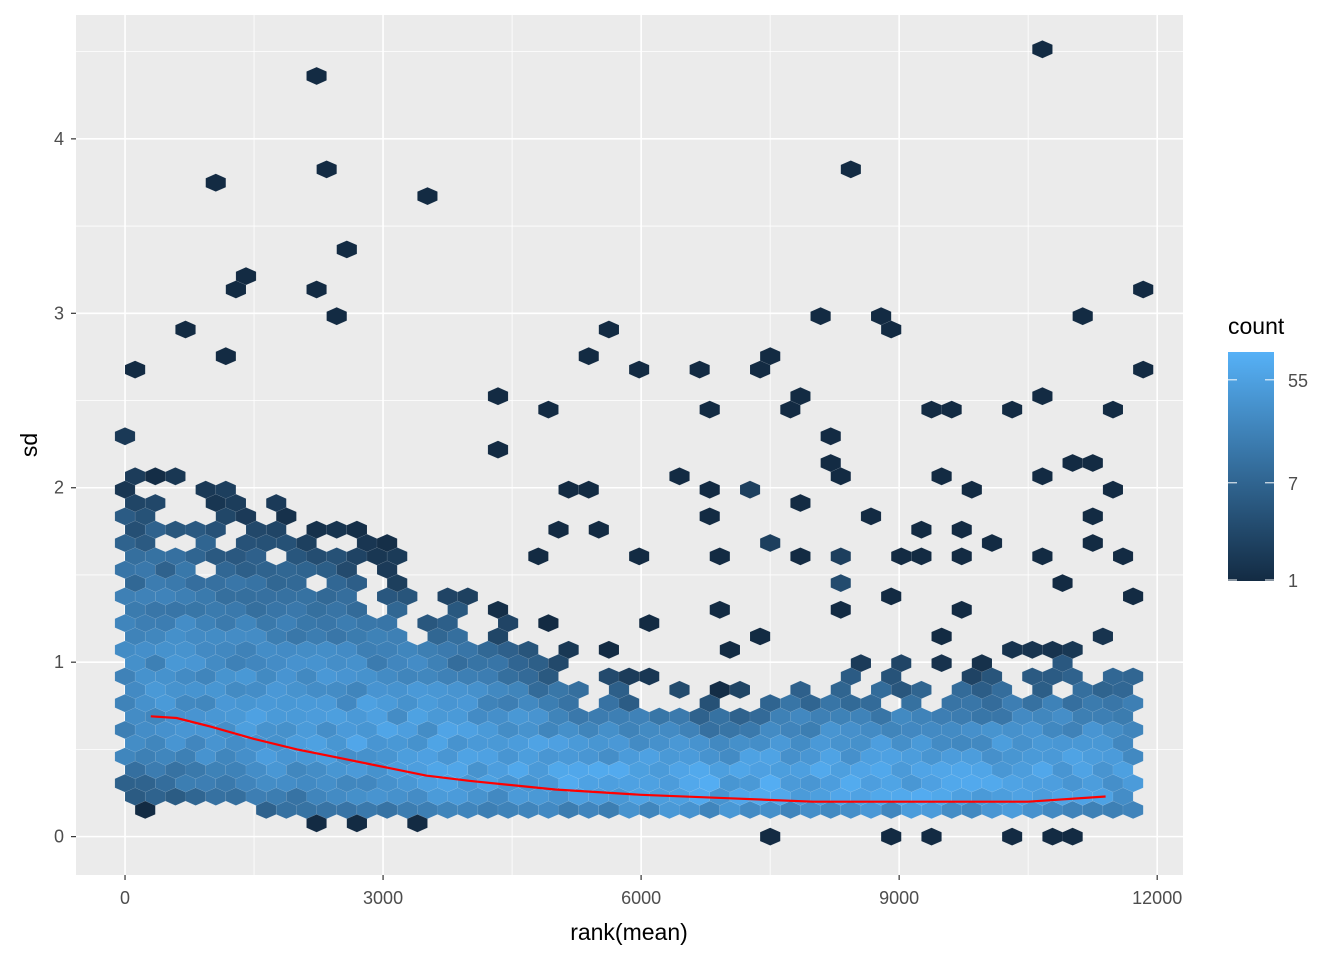 The image size is (1344, 960). I want to click on x-tick-label: 6000, so click(641, 898).